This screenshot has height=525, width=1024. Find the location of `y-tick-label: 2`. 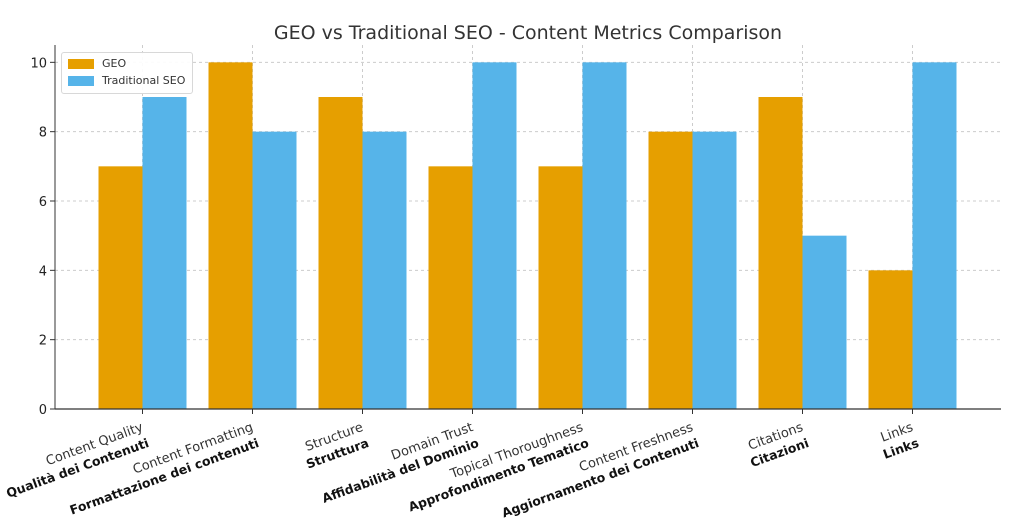

y-tick-label: 2 is located at coordinates (43, 341).